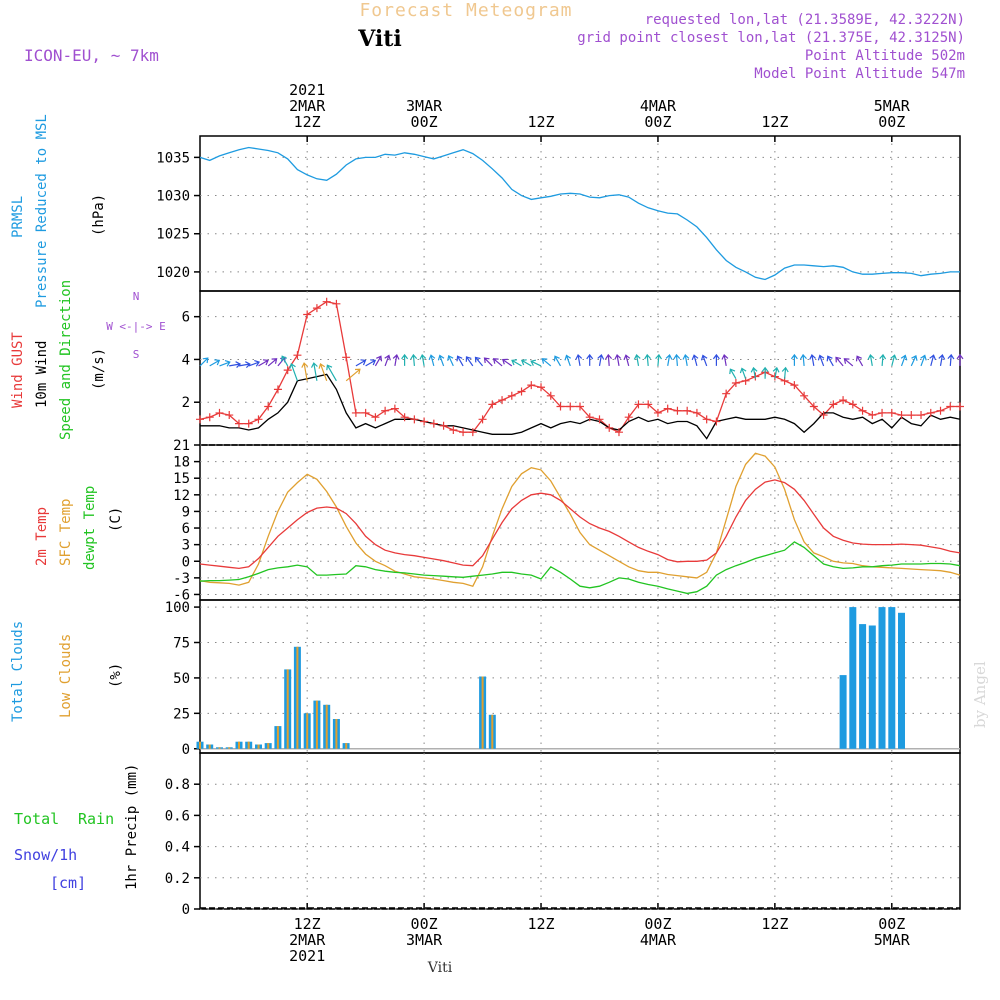 The image size is (1000, 1000). I want to click on pressure-ytick-label: 1035, so click(173, 158).